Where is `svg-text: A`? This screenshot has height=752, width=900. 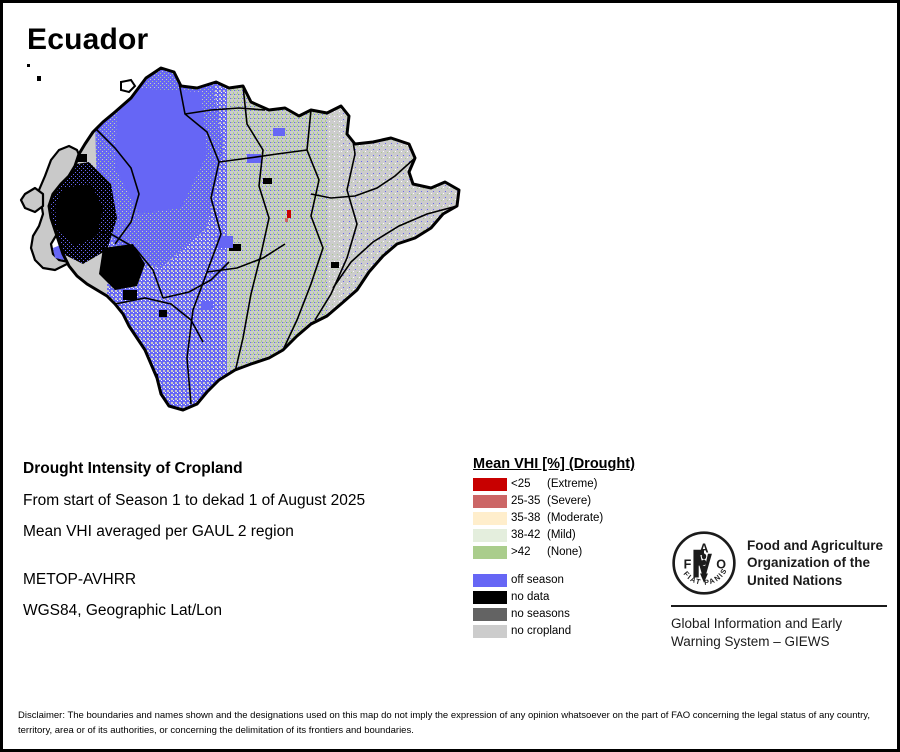 svg-text: A is located at coordinates (703, 548).